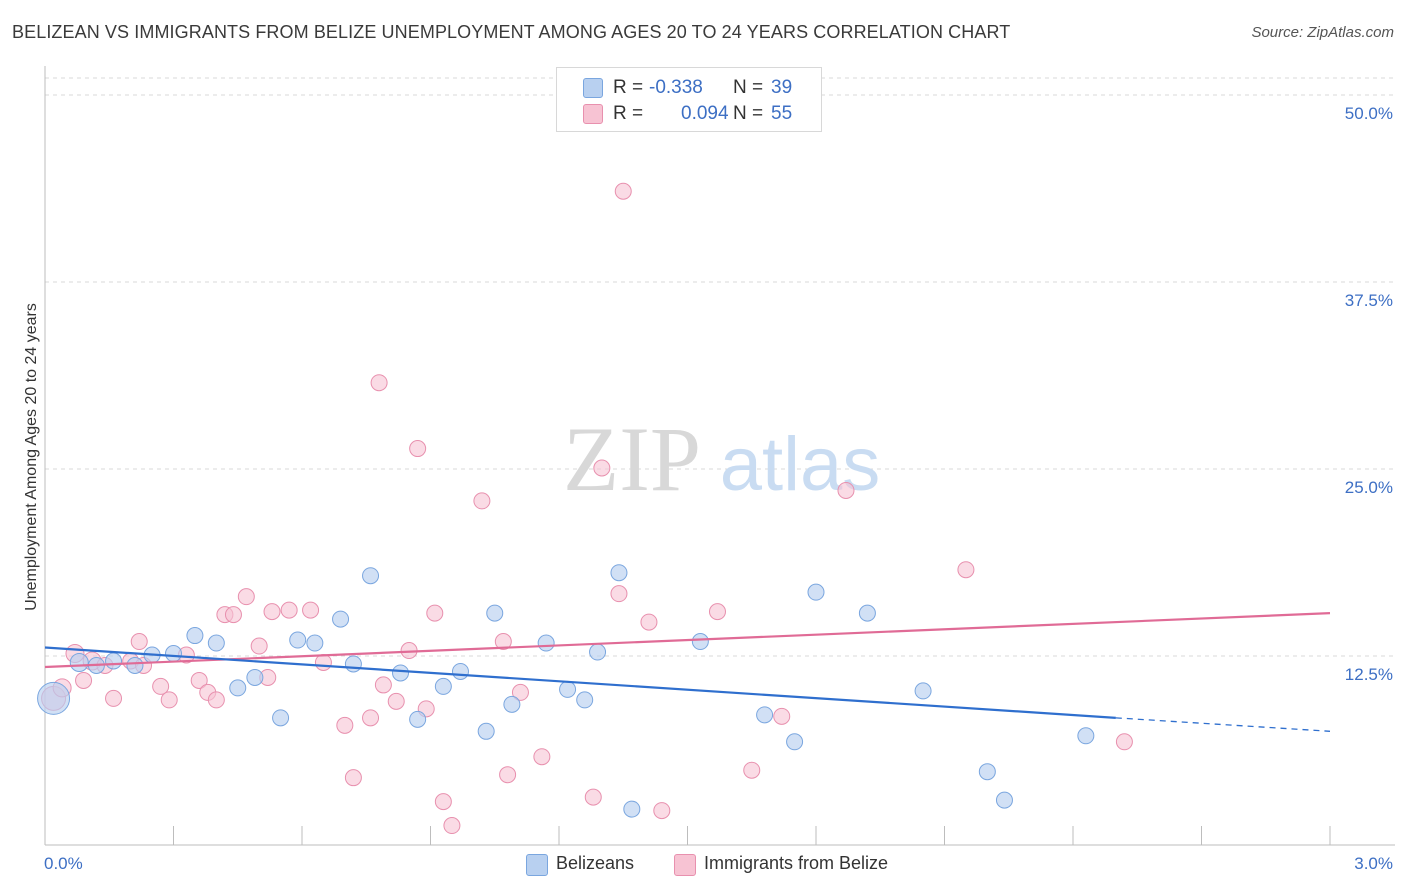  I want to click on immigrants-trend-line, so click(687, 640).